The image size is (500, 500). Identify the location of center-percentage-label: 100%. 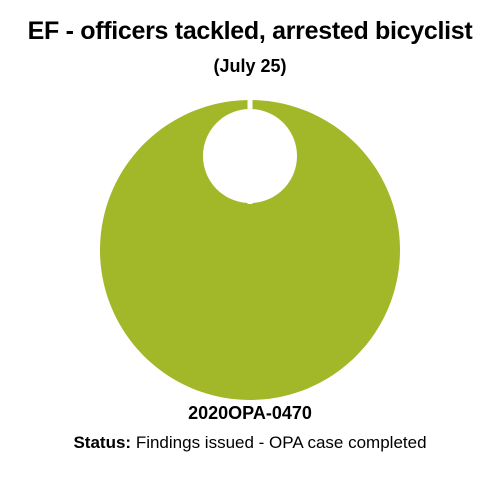
(250, 251).